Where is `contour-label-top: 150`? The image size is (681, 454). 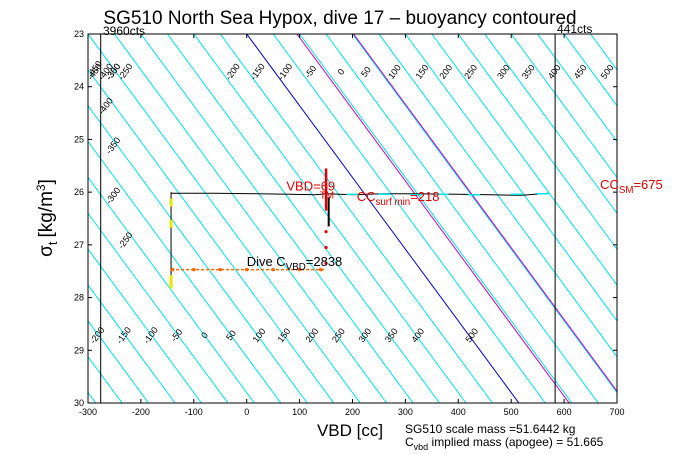 contour-label-top: 150 is located at coordinates (422, 72).